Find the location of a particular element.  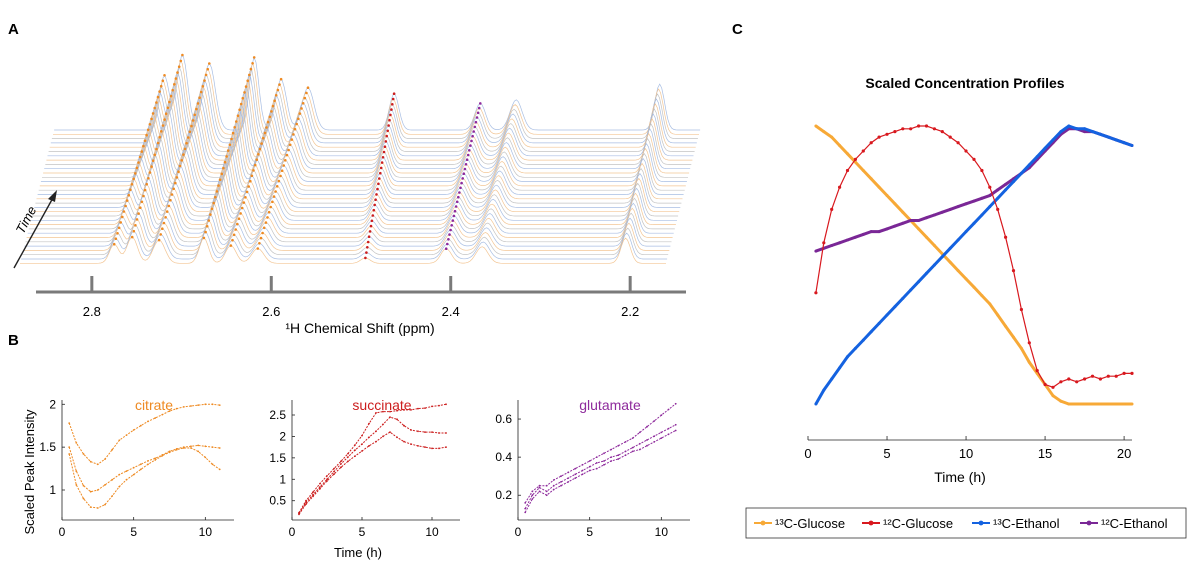

y-tick-label: 0.6 is located at coordinates (503, 419).